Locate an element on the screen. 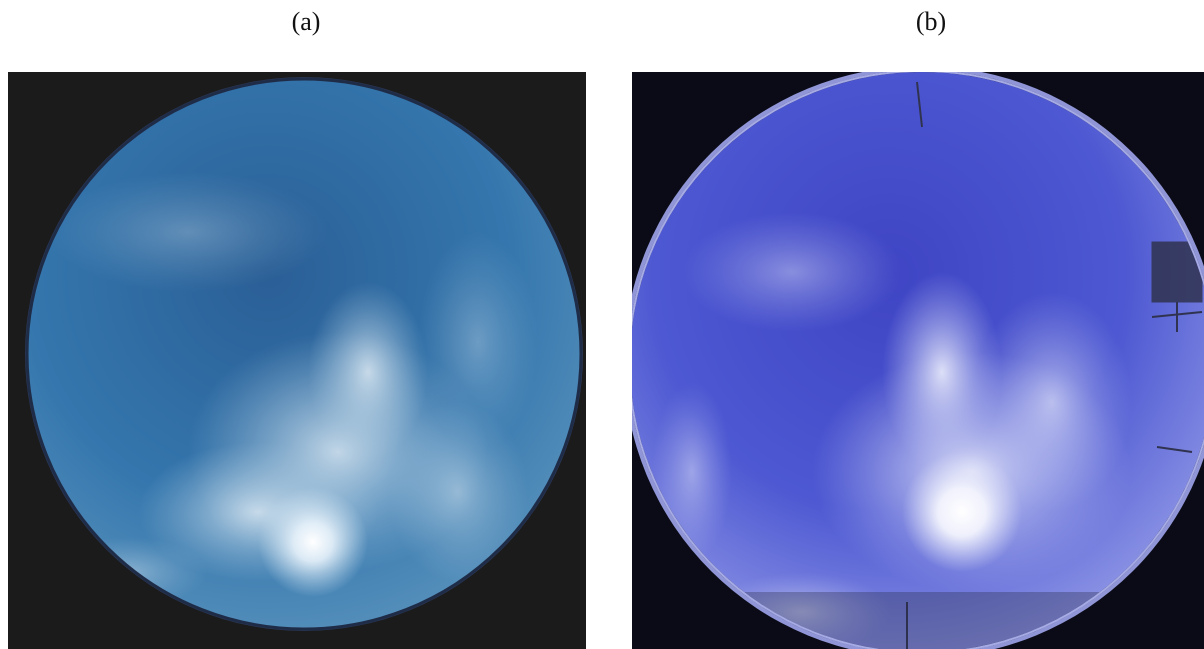 This screenshot has width=1204, height=649. panel-label-a: (a) is located at coordinates (306, 21).